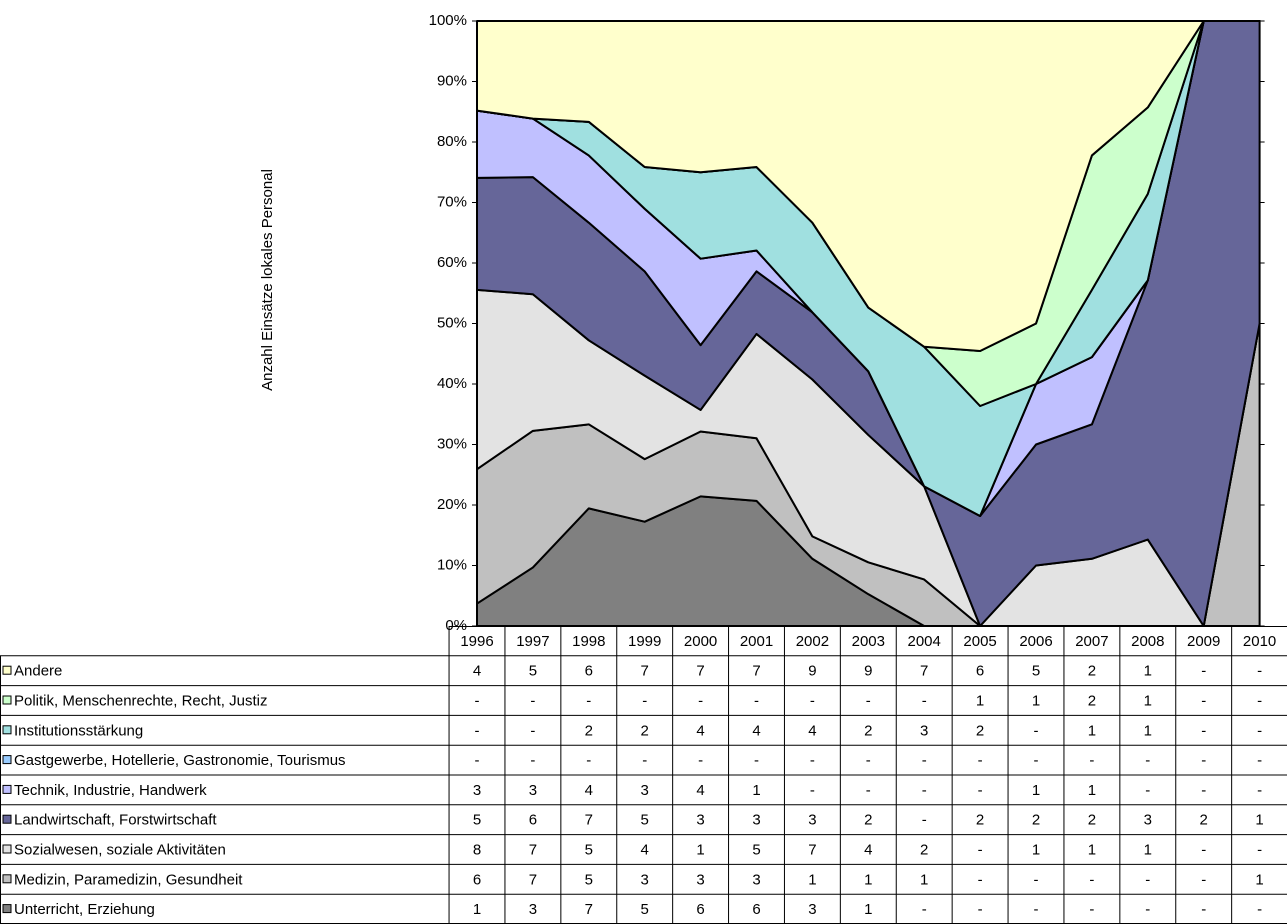  I want to click on y-tick-label: 10%, so click(452, 564).